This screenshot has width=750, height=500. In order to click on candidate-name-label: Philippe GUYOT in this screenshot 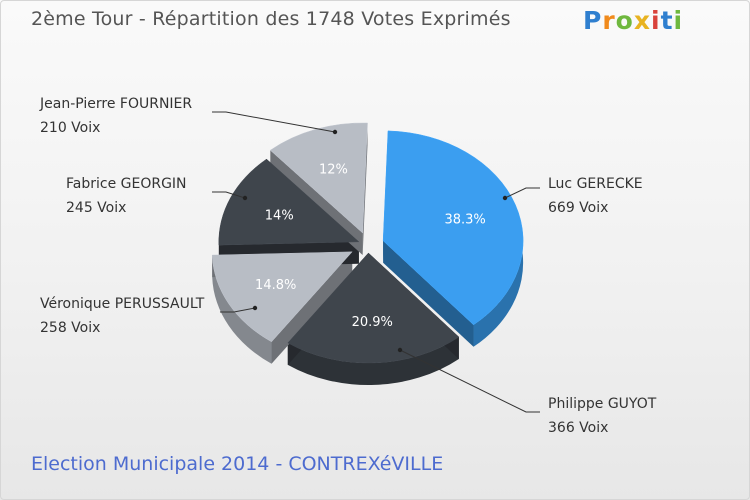, I will do `click(602, 404)`.